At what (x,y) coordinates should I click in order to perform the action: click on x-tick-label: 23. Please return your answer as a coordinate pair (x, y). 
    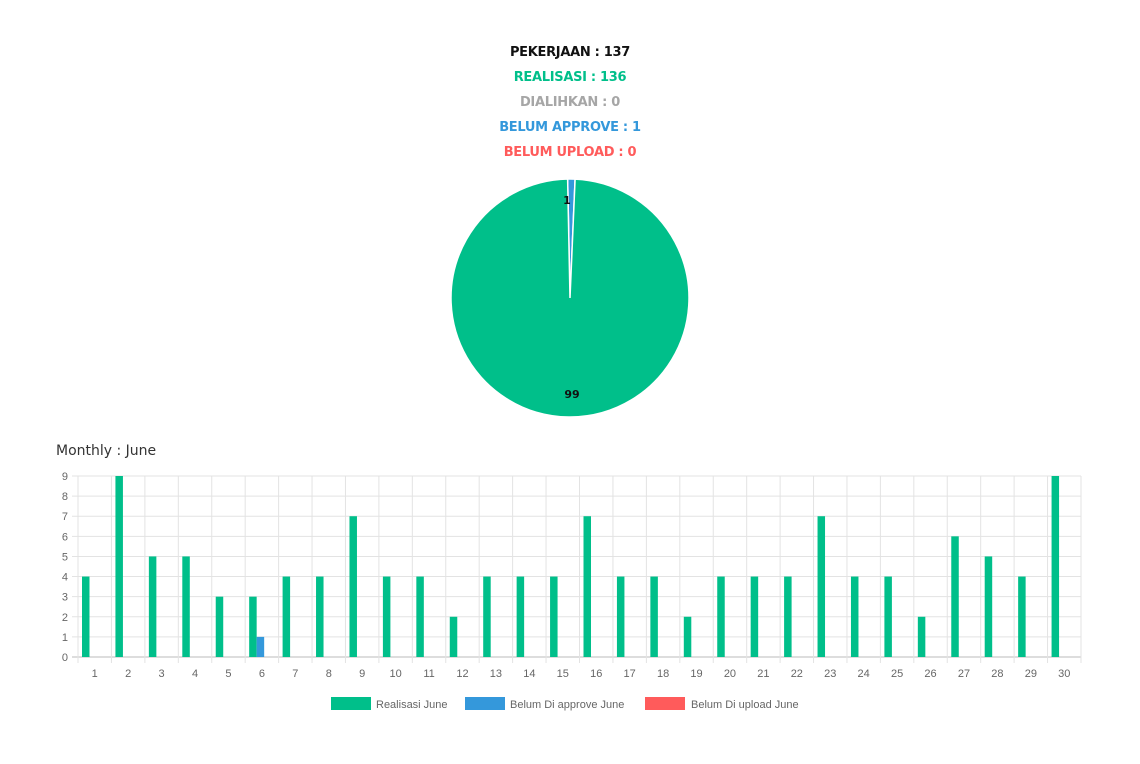
    Looking at the image, I should click on (830, 674).